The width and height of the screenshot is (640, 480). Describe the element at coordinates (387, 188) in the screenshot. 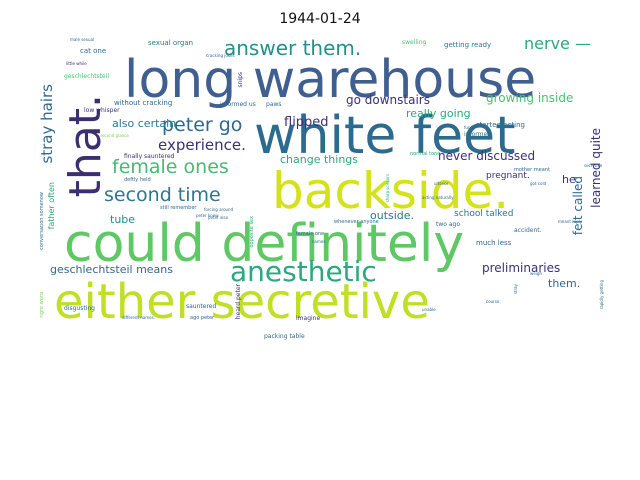

I see `word-sharp-scissors: sharp scissors` at that location.